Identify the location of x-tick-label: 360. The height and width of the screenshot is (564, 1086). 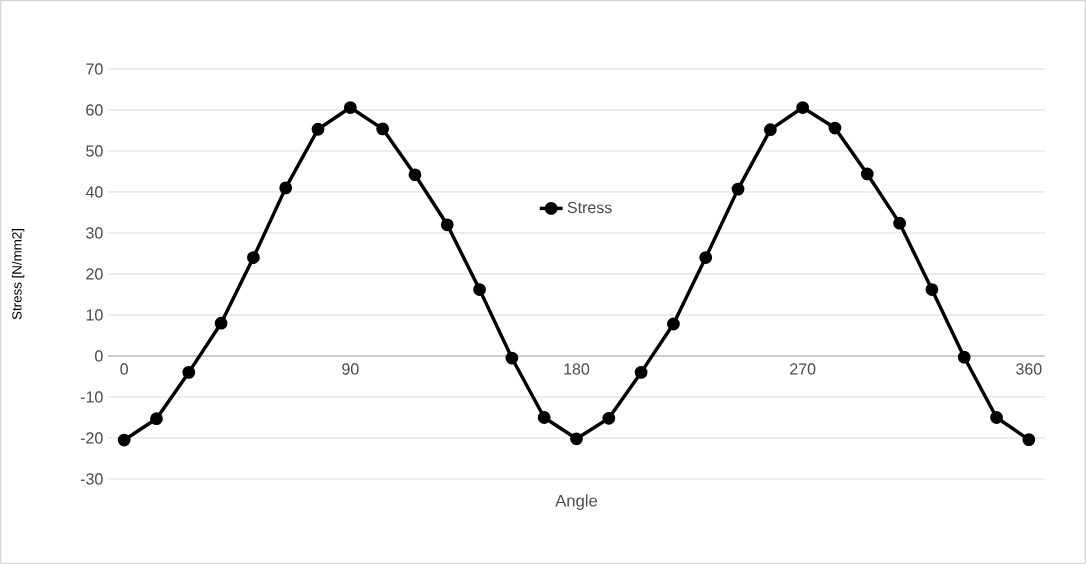
(1029, 369).